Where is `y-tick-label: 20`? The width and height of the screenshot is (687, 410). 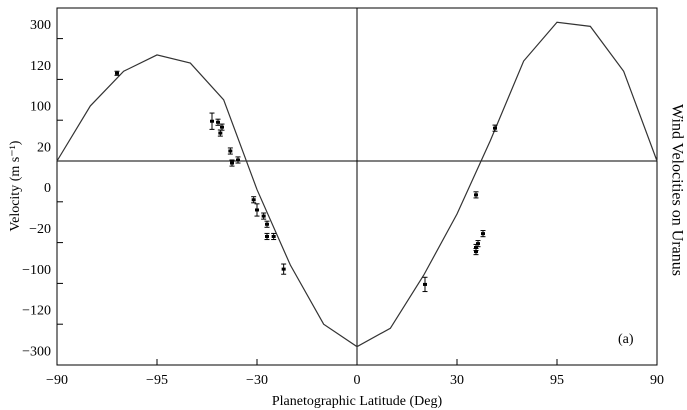 y-tick-label: 20 is located at coordinates (44, 147).